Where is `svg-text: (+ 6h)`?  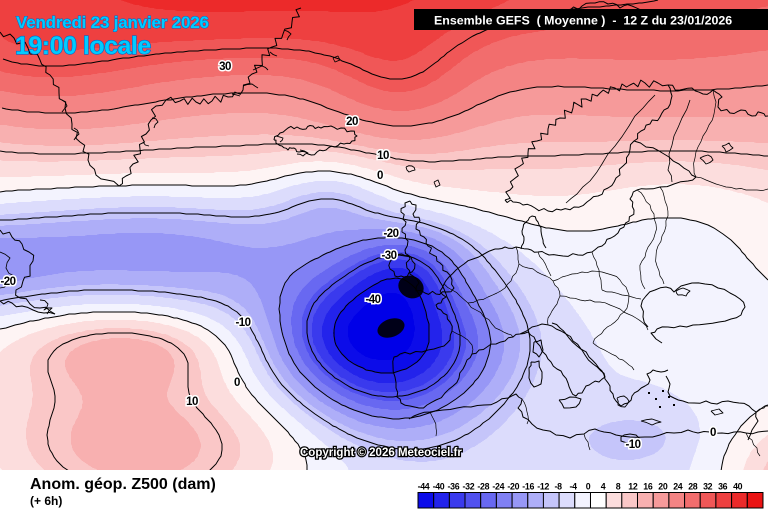 svg-text: (+ 6h) is located at coordinates (46, 501).